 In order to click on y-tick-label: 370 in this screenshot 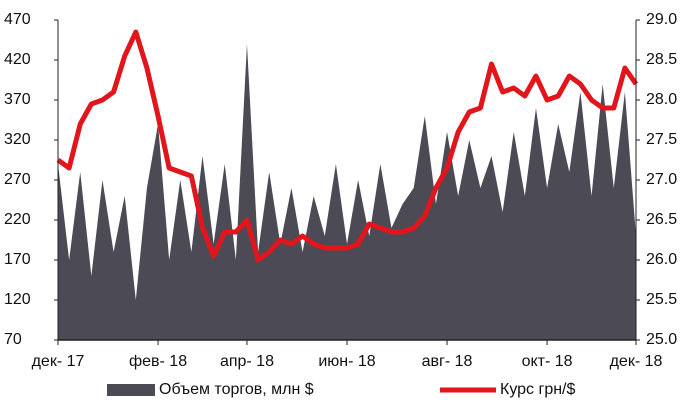, I will do `click(17, 99)`.